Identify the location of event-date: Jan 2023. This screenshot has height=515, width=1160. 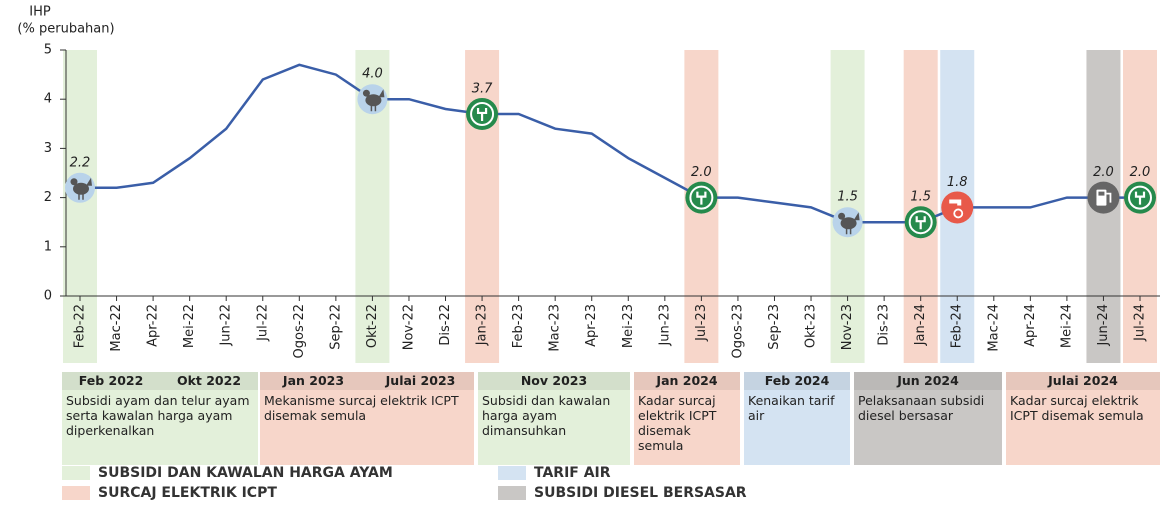
(313, 380).